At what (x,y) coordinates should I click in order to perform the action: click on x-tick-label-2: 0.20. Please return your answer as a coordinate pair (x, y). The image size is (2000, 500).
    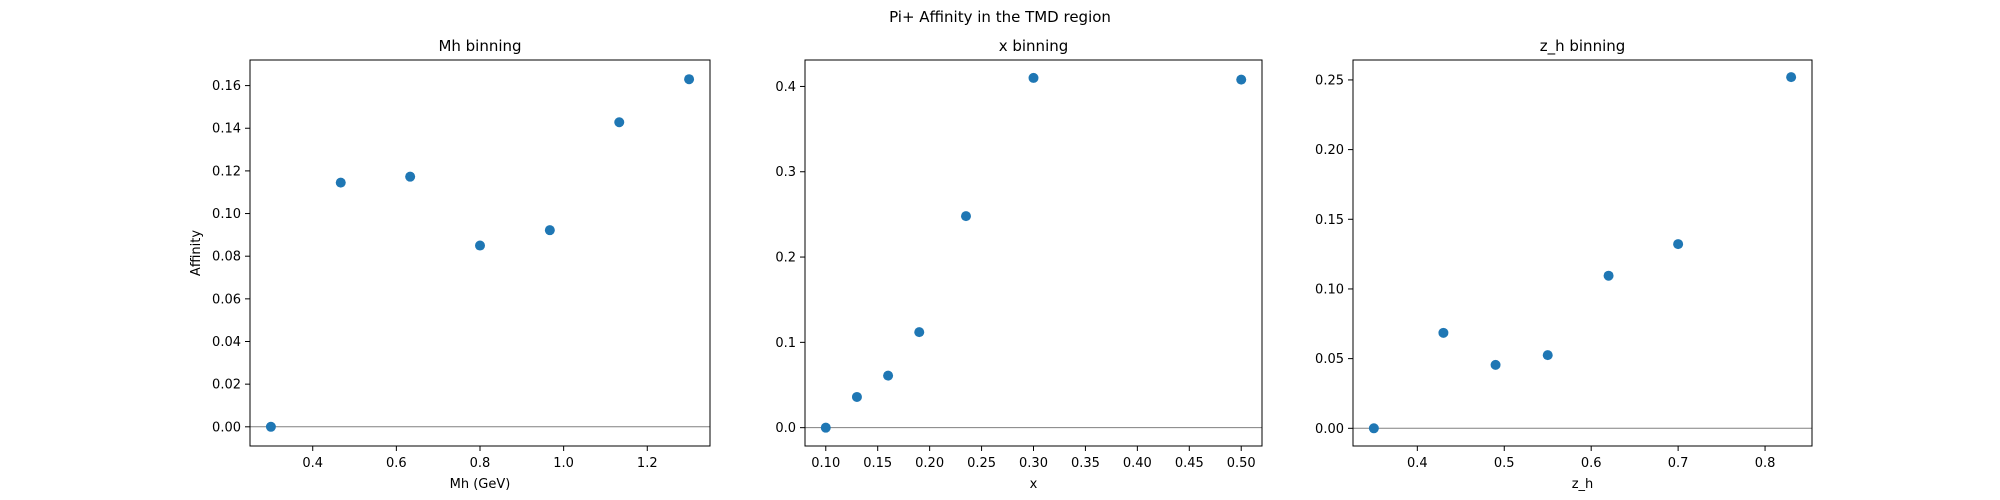
    Looking at the image, I should click on (929, 463).